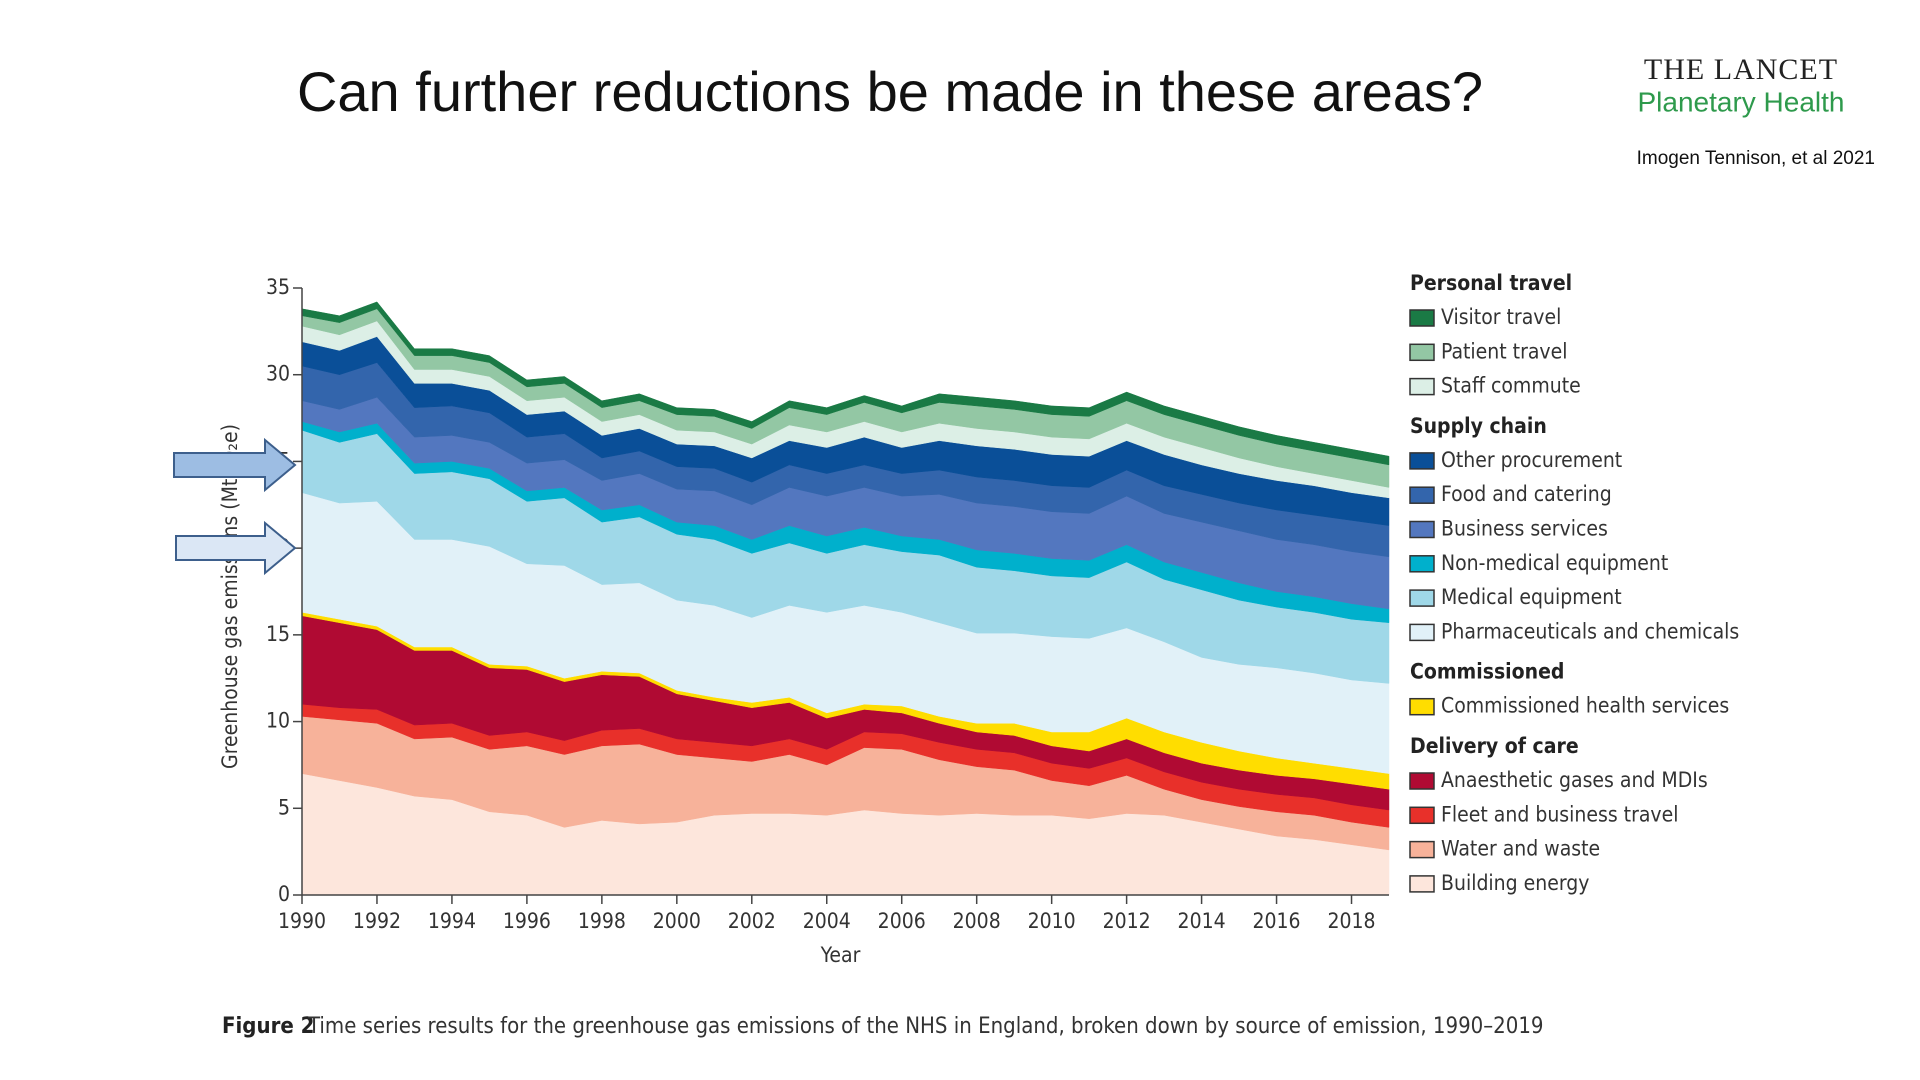  Describe the element at coordinates (284, 894) in the screenshot. I see `y-tick-label: 0` at that location.